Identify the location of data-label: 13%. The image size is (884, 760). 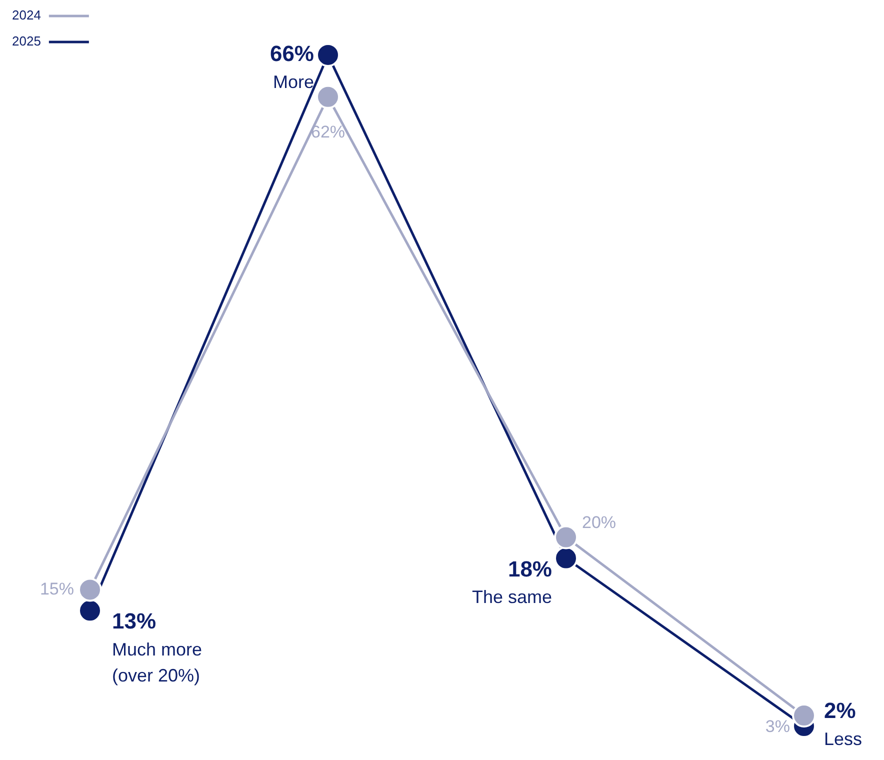
(134, 621).